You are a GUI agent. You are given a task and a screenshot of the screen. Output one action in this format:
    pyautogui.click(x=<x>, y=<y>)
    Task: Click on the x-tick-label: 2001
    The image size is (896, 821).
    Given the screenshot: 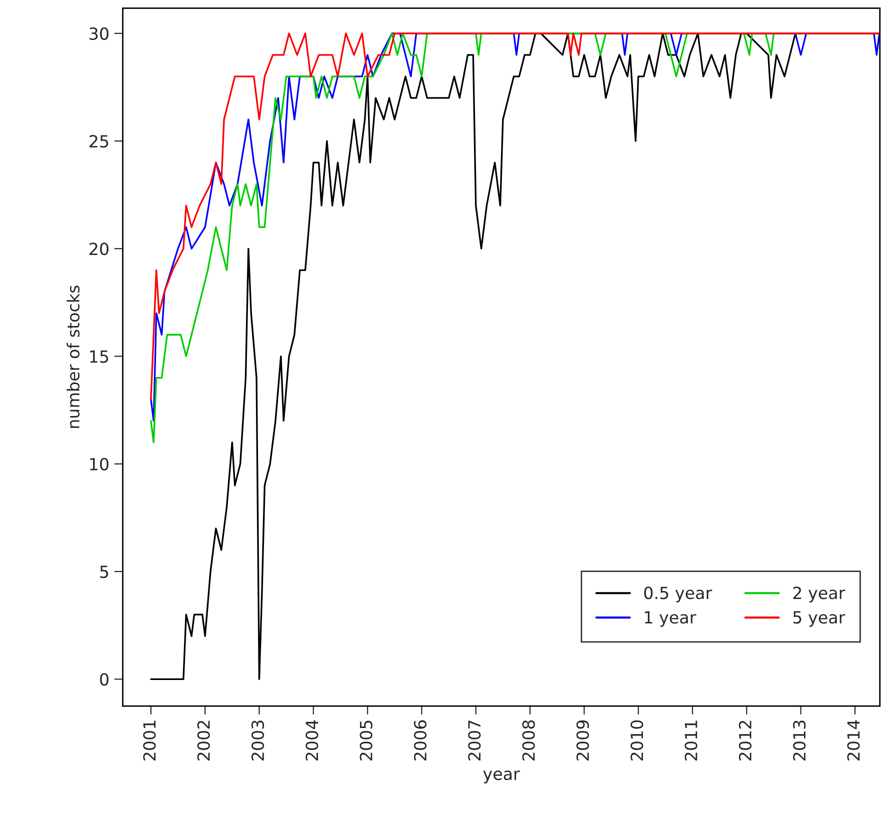 What is the action you would take?
    pyautogui.click(x=149, y=740)
    